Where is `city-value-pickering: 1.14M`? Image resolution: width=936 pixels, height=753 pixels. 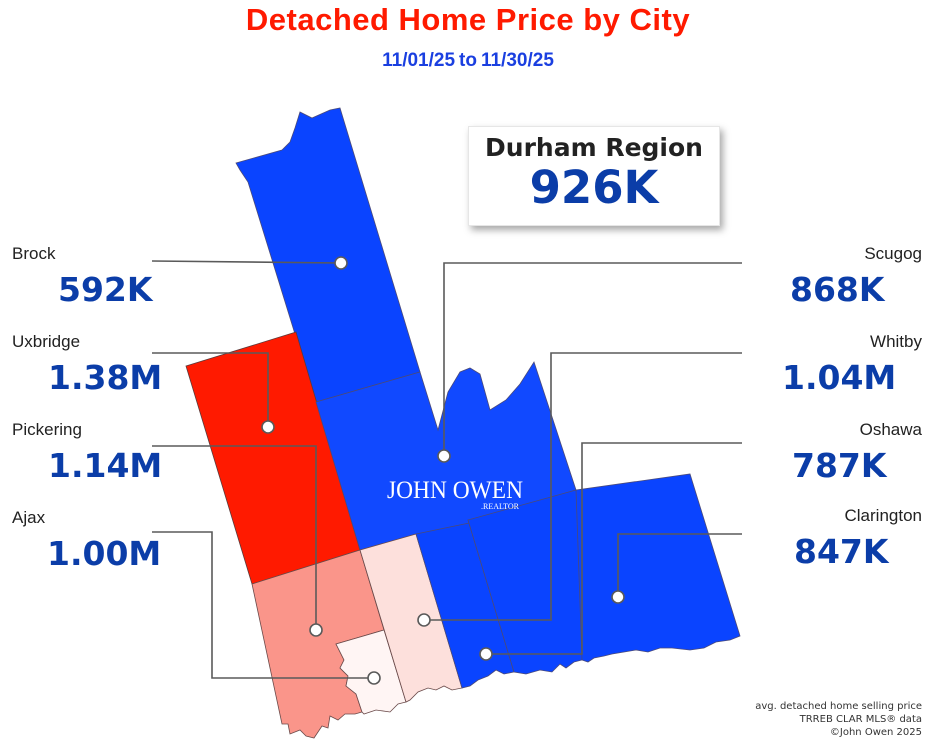
city-value-pickering: 1.14M is located at coordinates (105, 465).